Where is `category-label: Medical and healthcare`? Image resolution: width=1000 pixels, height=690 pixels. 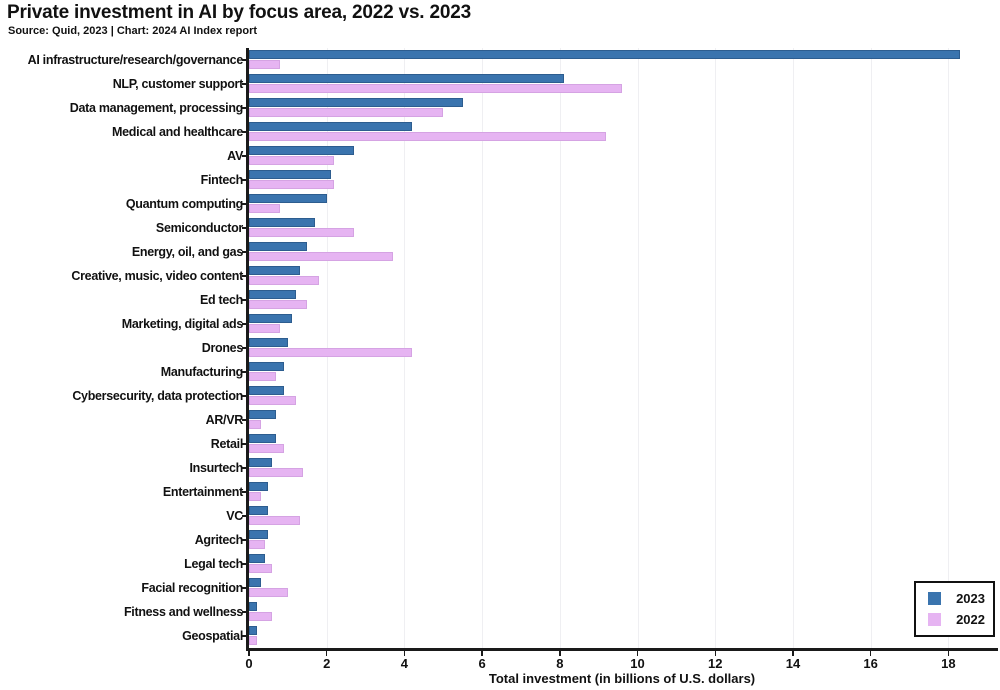
category-label: Medical and healthcare is located at coordinates (177, 132).